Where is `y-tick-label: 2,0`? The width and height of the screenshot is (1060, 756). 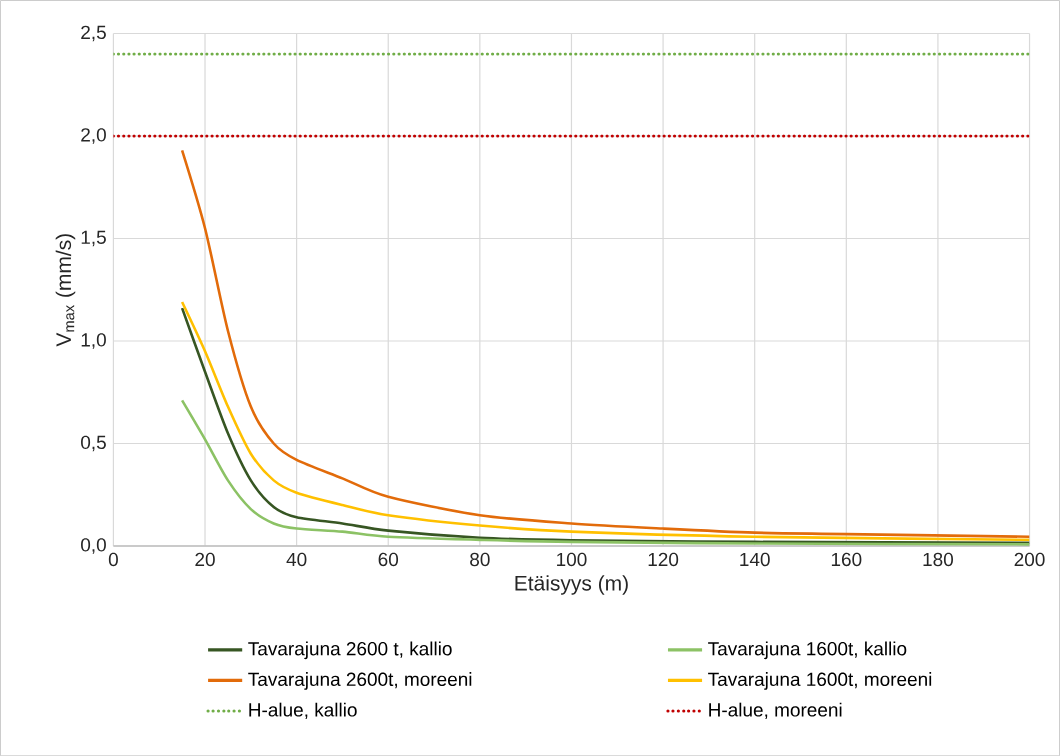
y-tick-label: 2,0 is located at coordinates (93, 136).